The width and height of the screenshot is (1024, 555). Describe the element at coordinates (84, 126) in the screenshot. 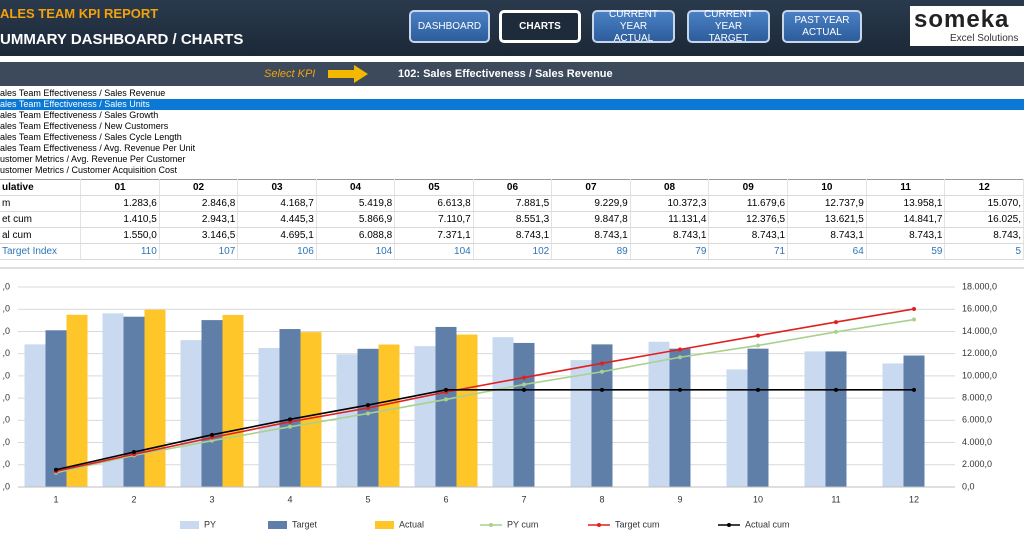

I see `kpi-list-item: ales Team Effectiveness / New Customers` at that location.